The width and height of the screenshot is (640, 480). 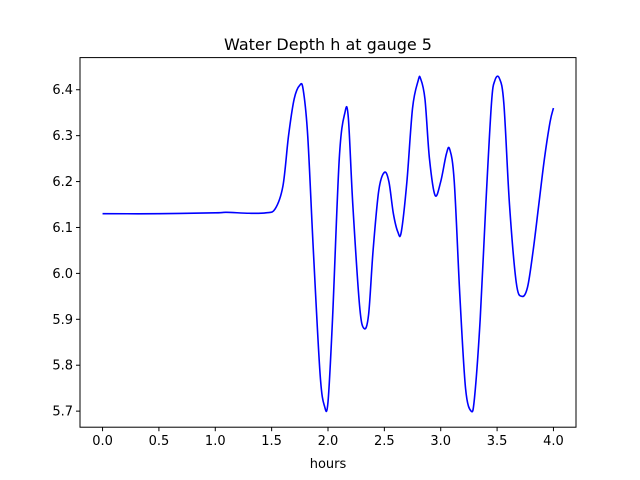 I want to click on y-tick-label: 6.0, so click(x=62, y=274).